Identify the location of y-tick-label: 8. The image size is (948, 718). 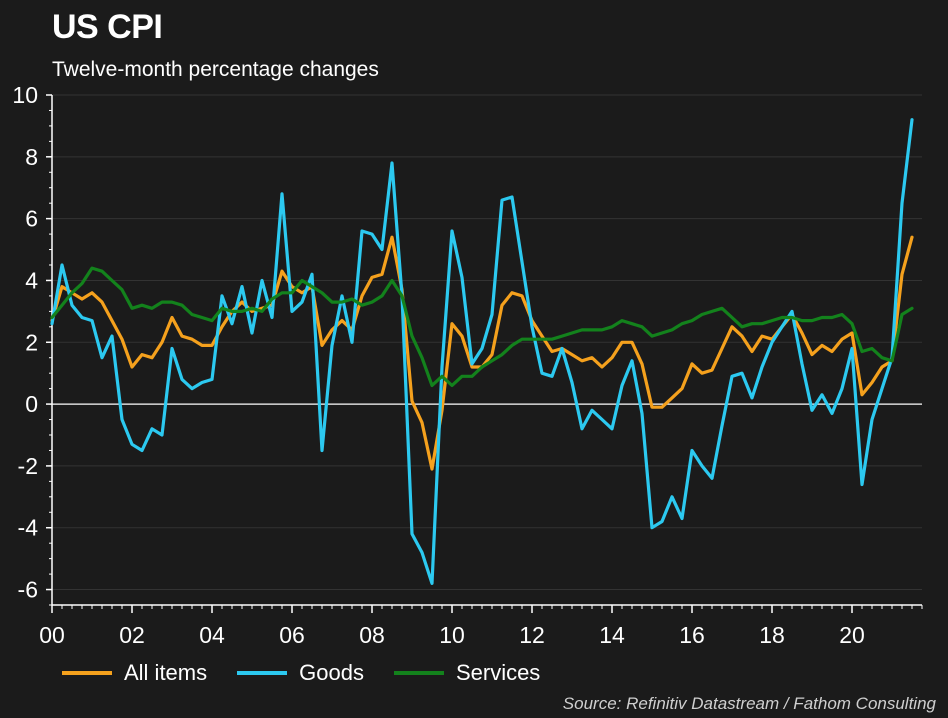
(31, 157).